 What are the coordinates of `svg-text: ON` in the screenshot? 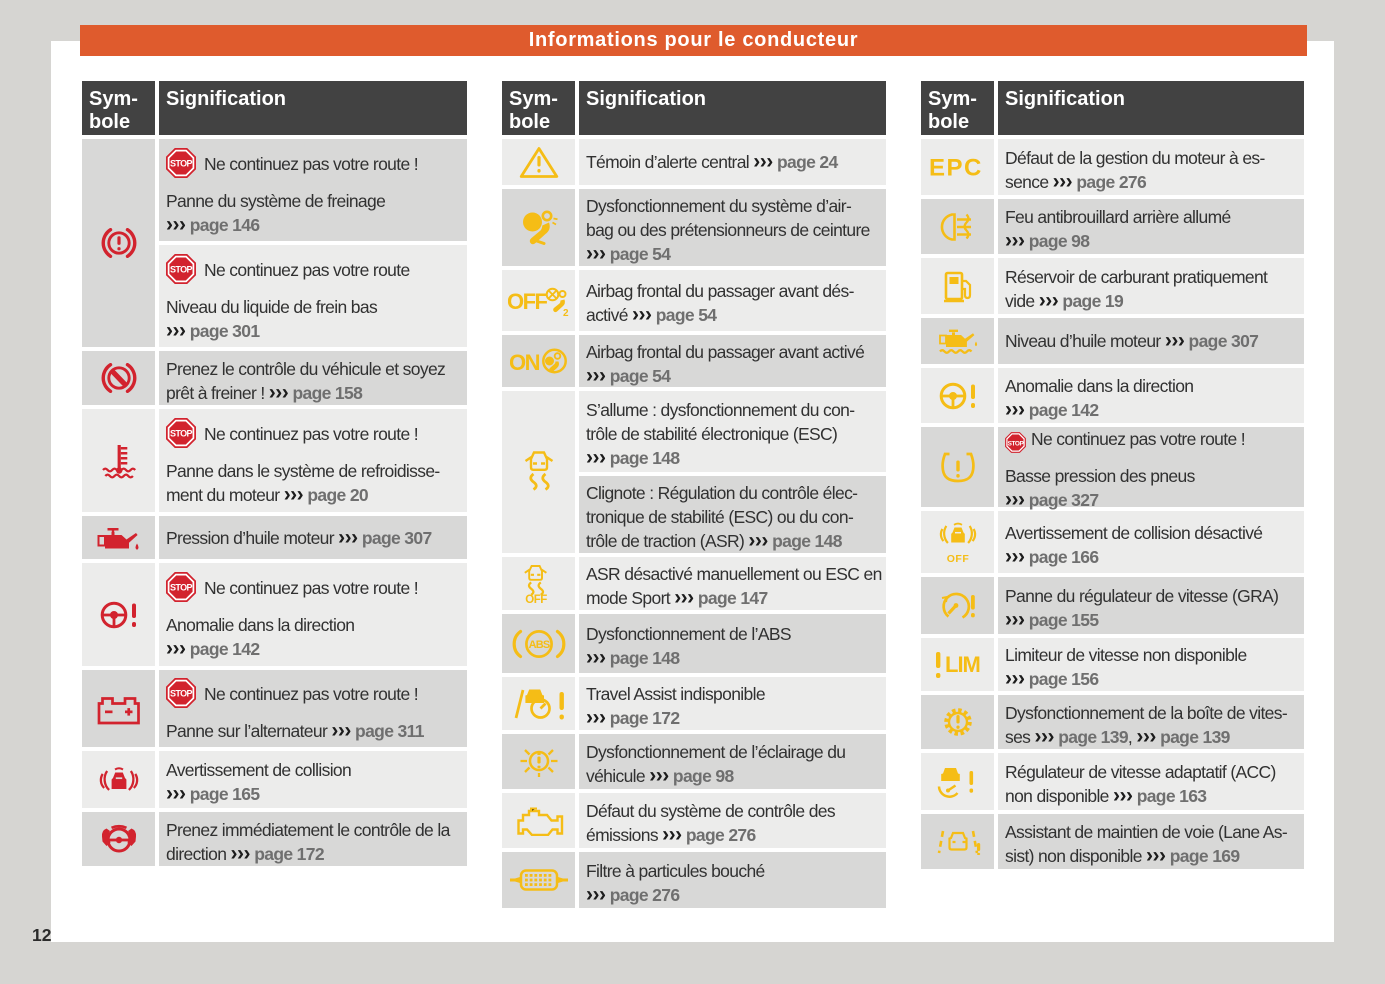 It's located at (525, 362).